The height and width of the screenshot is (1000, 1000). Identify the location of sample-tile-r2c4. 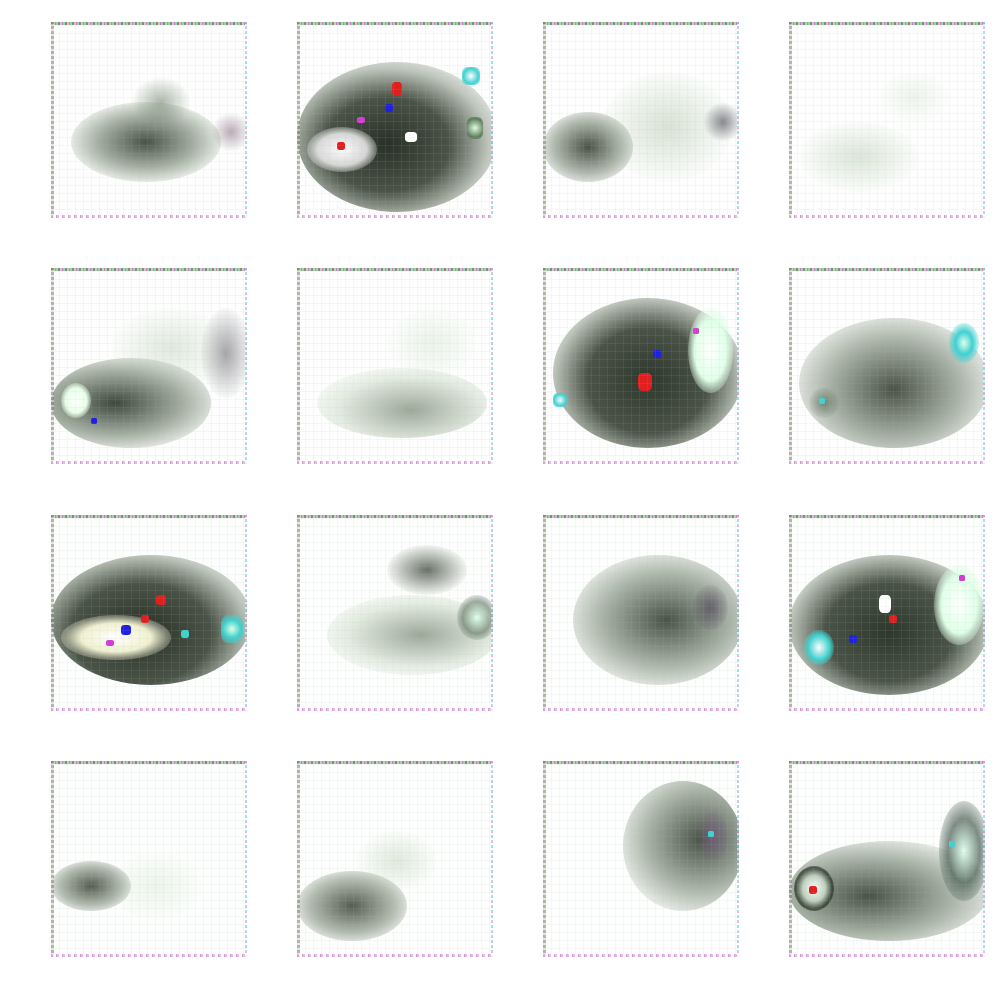
(887, 366).